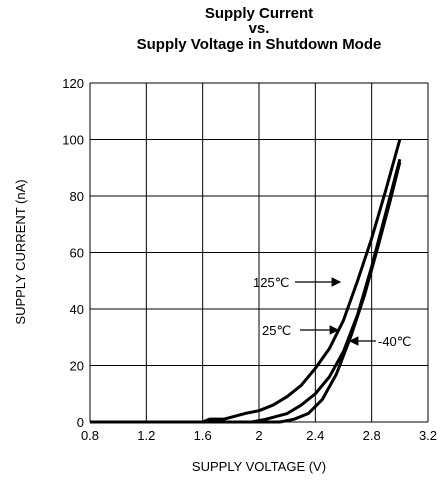  What do you see at coordinates (77, 309) in the screenshot?
I see `y-tick-label: 40` at bounding box center [77, 309].